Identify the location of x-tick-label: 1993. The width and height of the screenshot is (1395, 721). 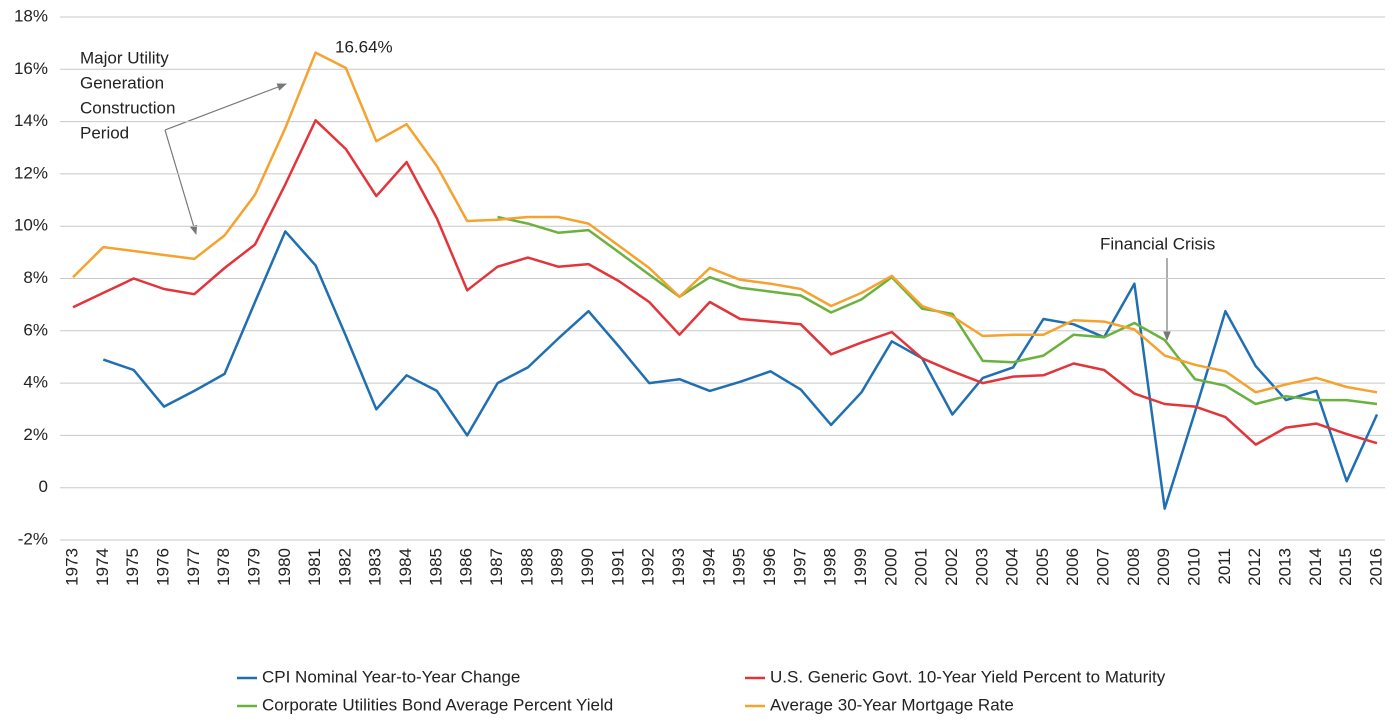
(678, 567).